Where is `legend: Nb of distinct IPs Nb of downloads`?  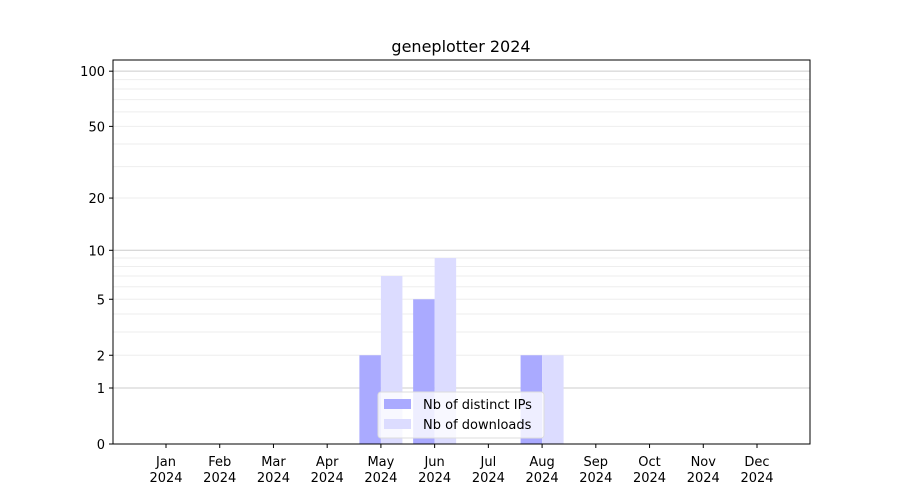 legend: Nb of distinct IPs Nb of downloads is located at coordinates (461, 415).